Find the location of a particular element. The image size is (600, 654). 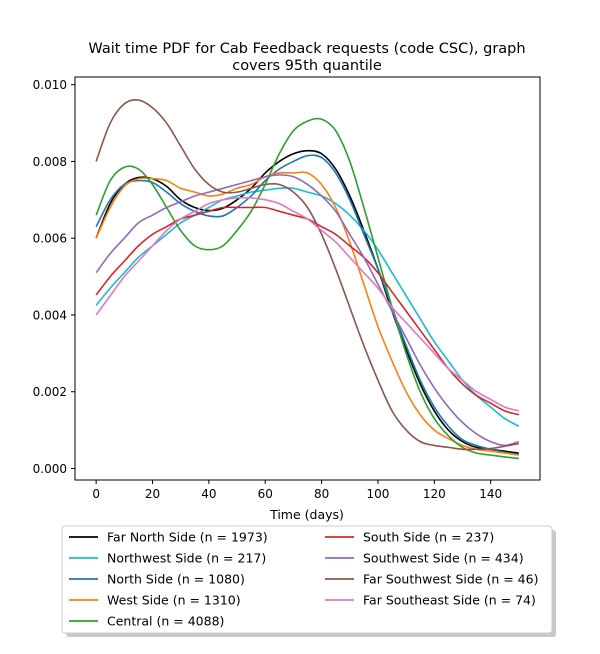

chart-title-line2: covers 95th quantile is located at coordinates (307, 66).